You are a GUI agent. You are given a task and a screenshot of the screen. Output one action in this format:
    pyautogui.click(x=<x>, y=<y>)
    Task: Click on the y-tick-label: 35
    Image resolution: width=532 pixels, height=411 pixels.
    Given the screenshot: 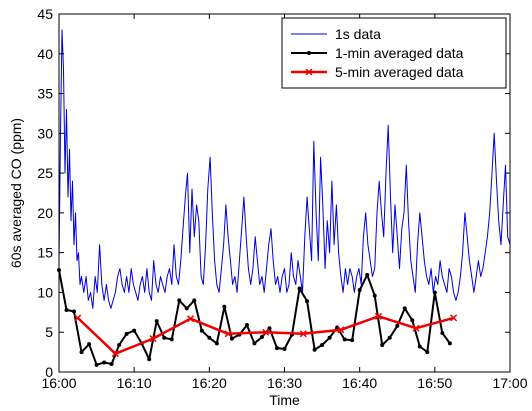 What is the action you would take?
    pyautogui.click(x=45, y=94)
    